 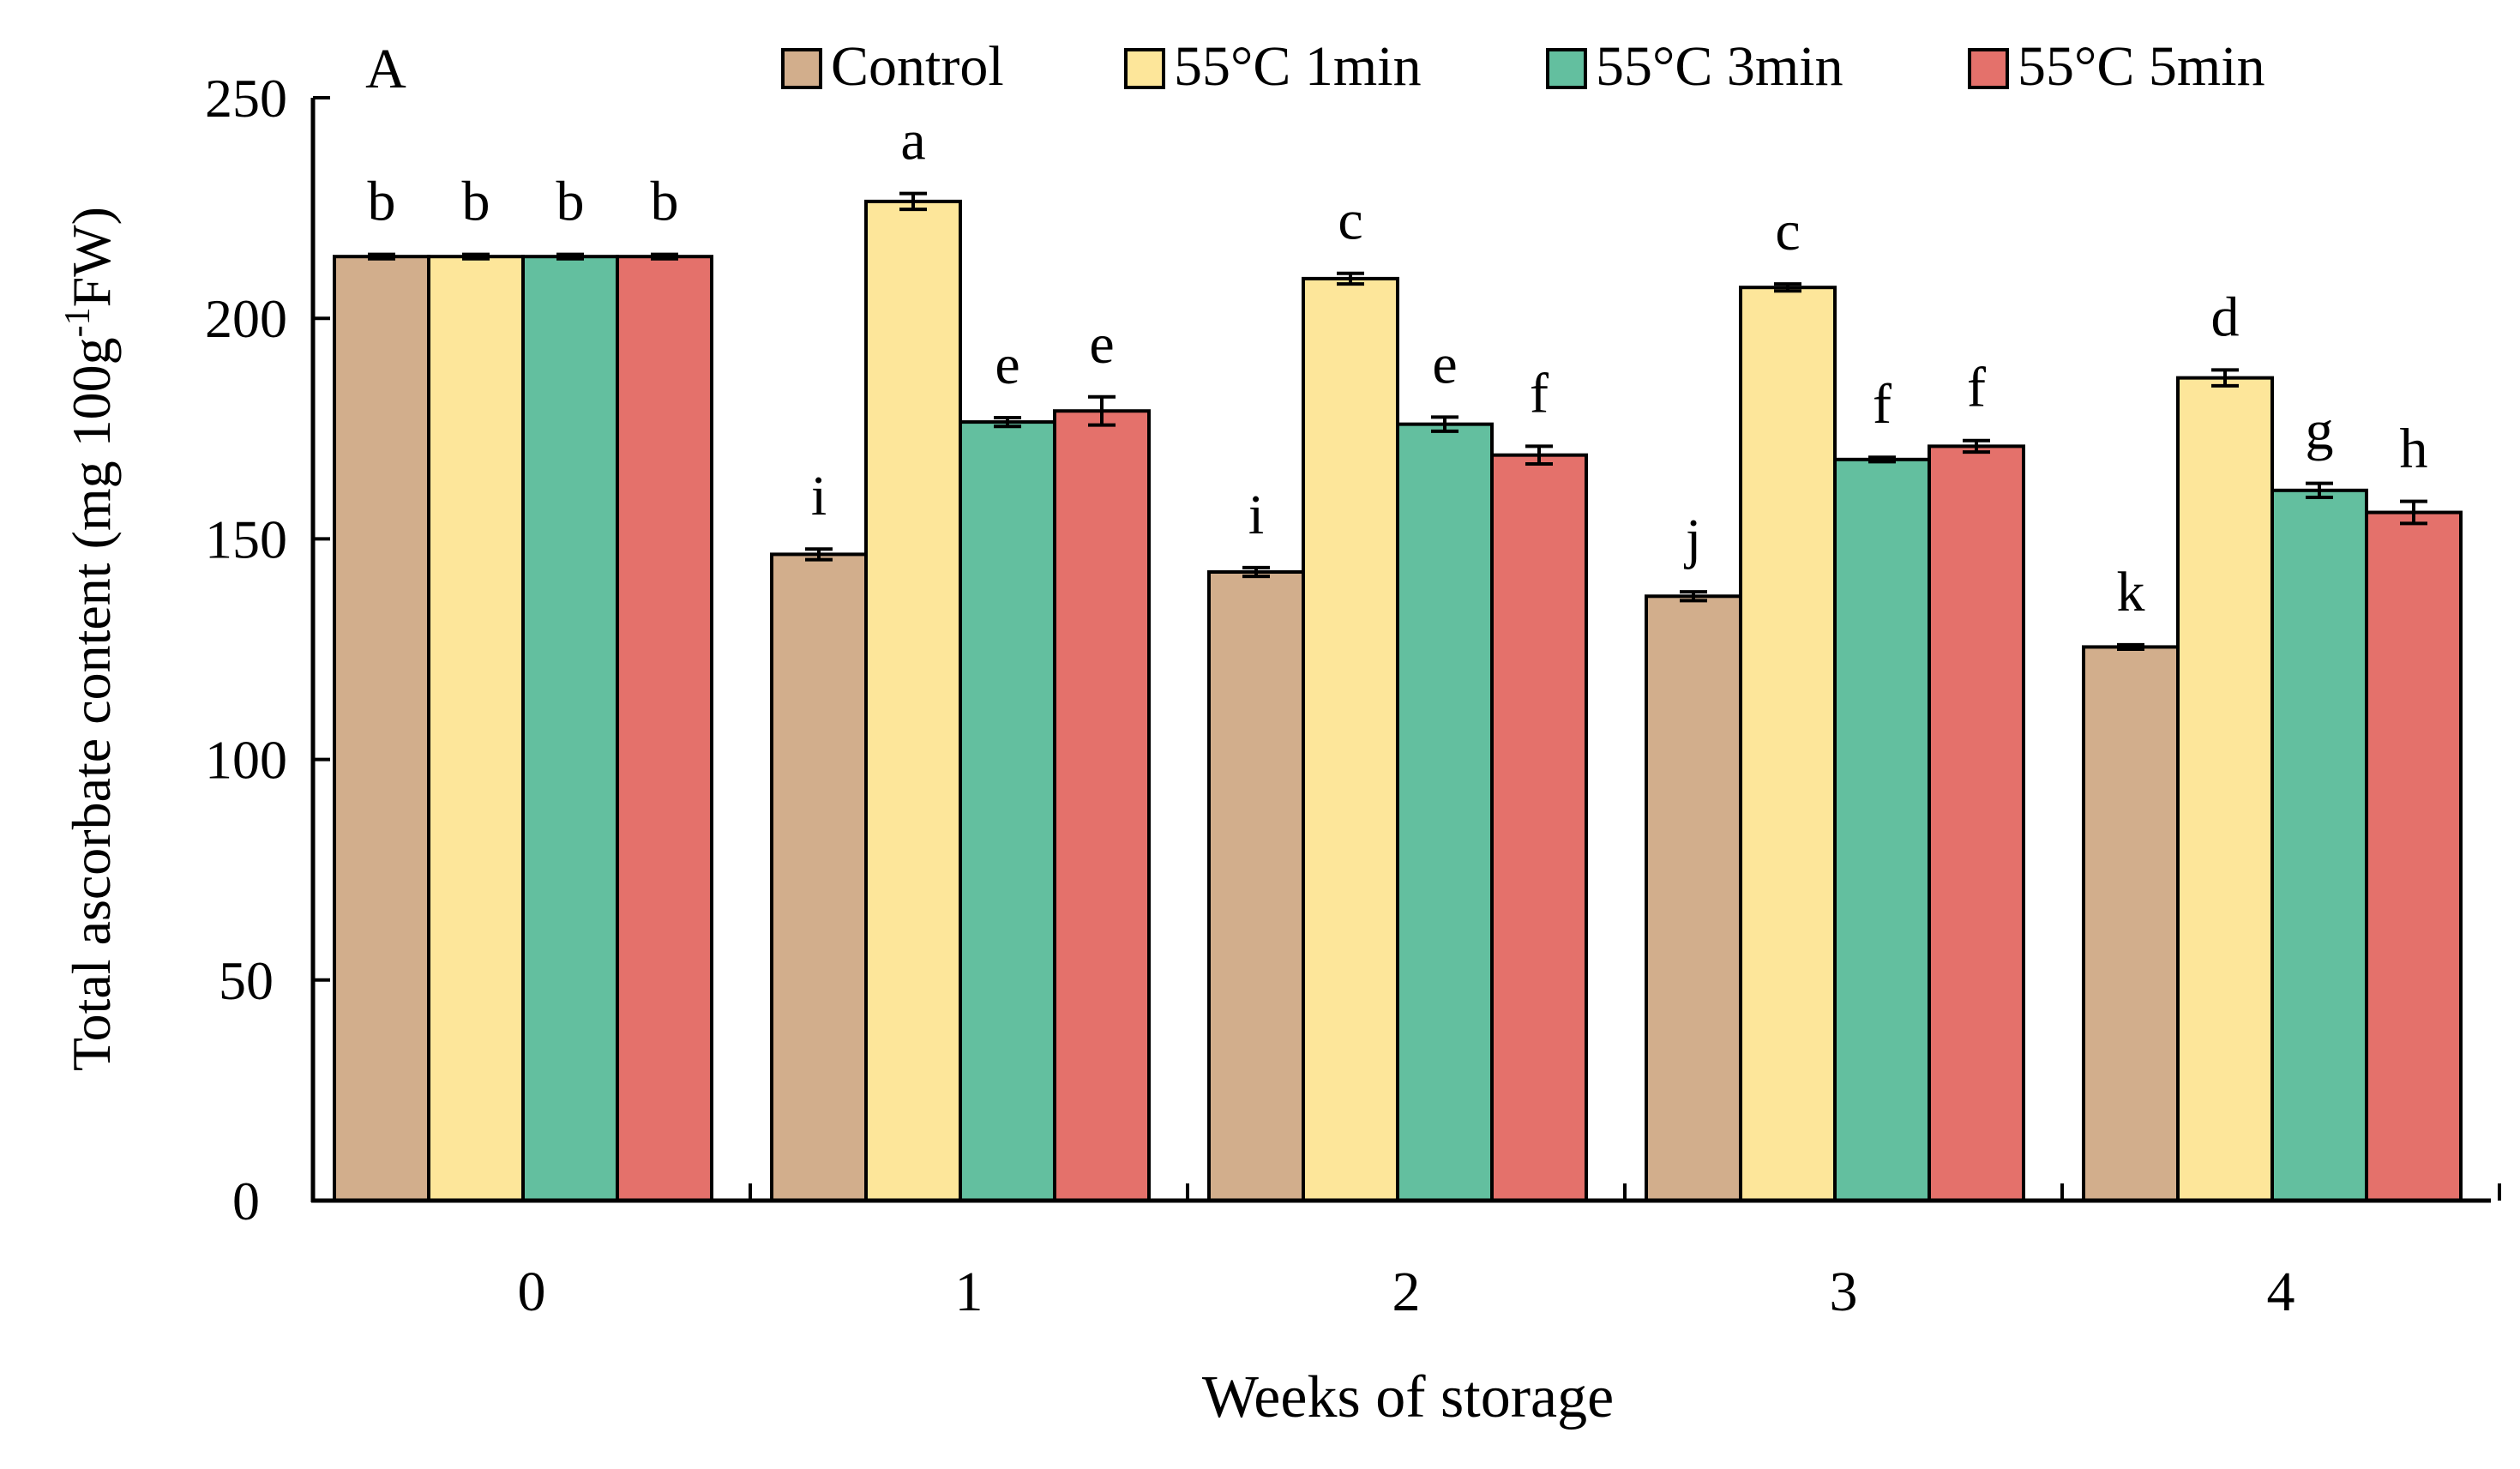 I want to click on legend: Control 55°C 1min 55°C 3min 55°C 5min, so click(x=1523, y=66).